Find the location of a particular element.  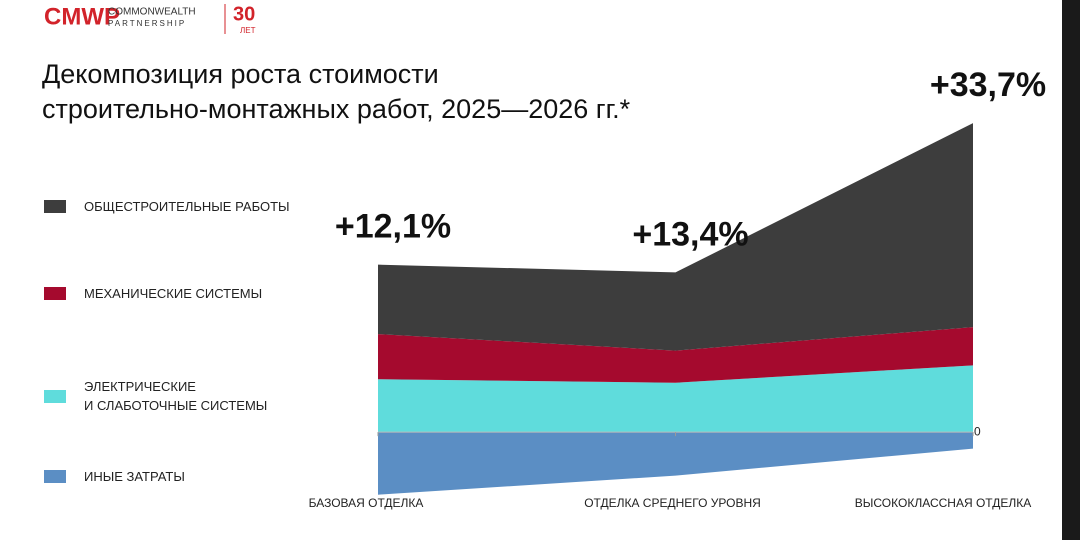

legend-label: МЕХАНИЧЕСКИЕ СИСТЕМЫ is located at coordinates (173, 293).